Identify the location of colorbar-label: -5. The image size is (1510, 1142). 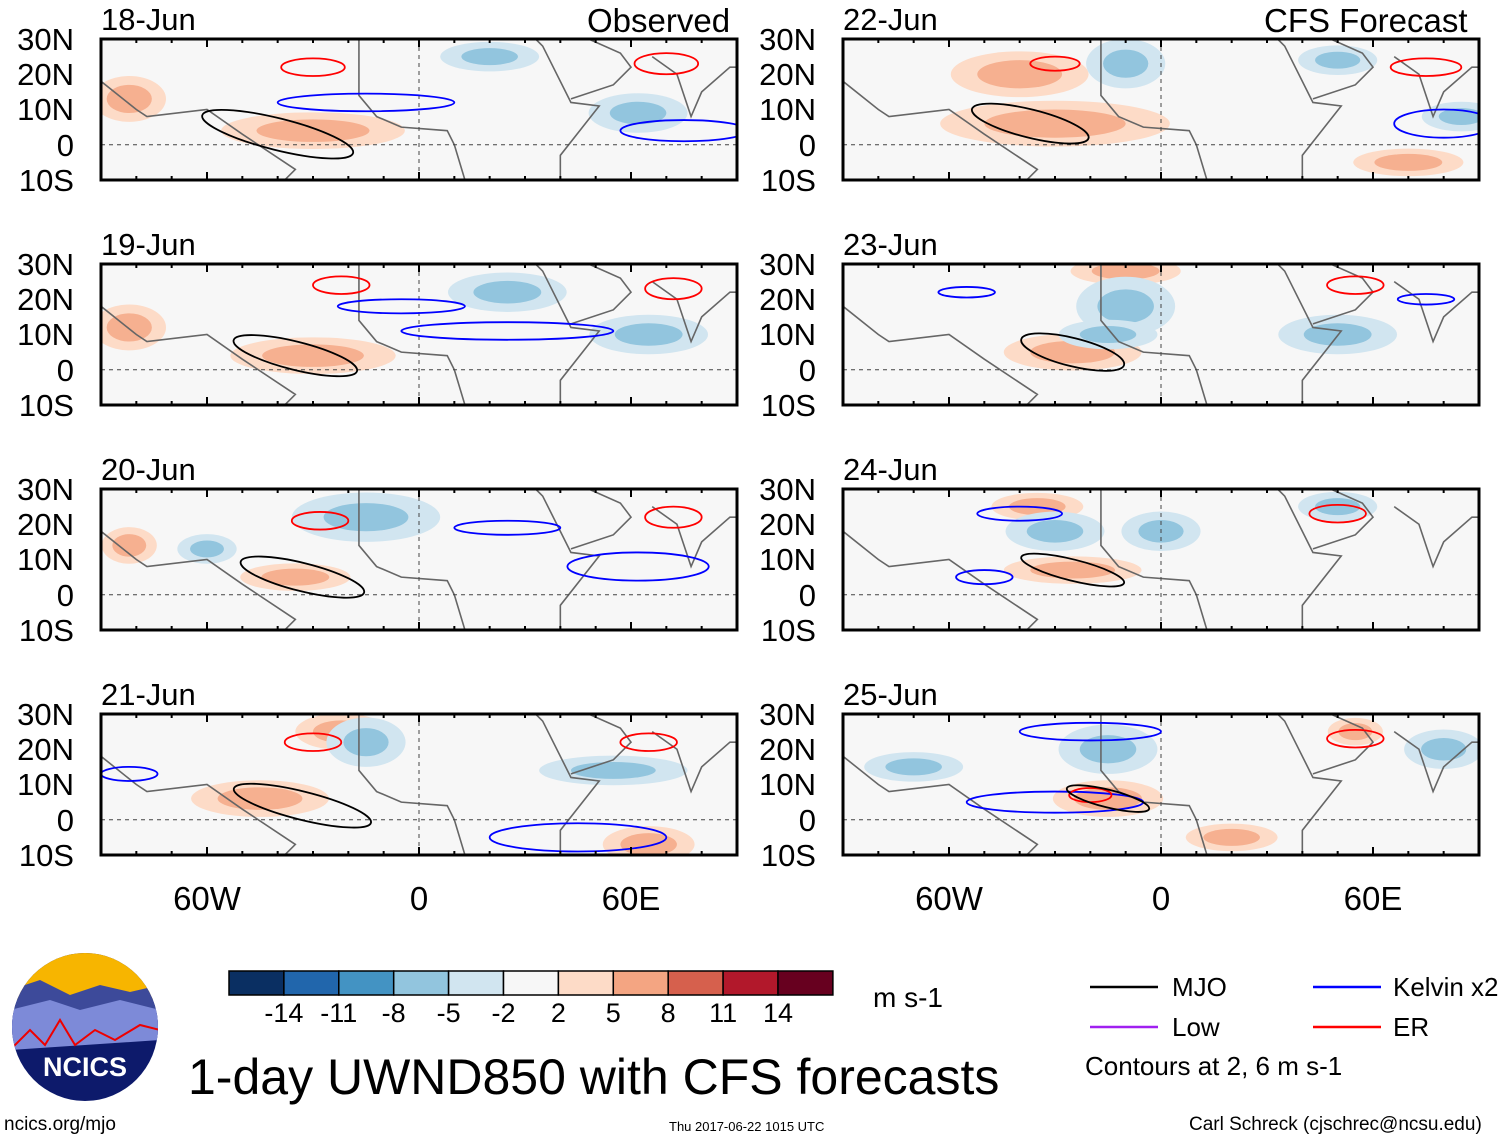
(448, 1013).